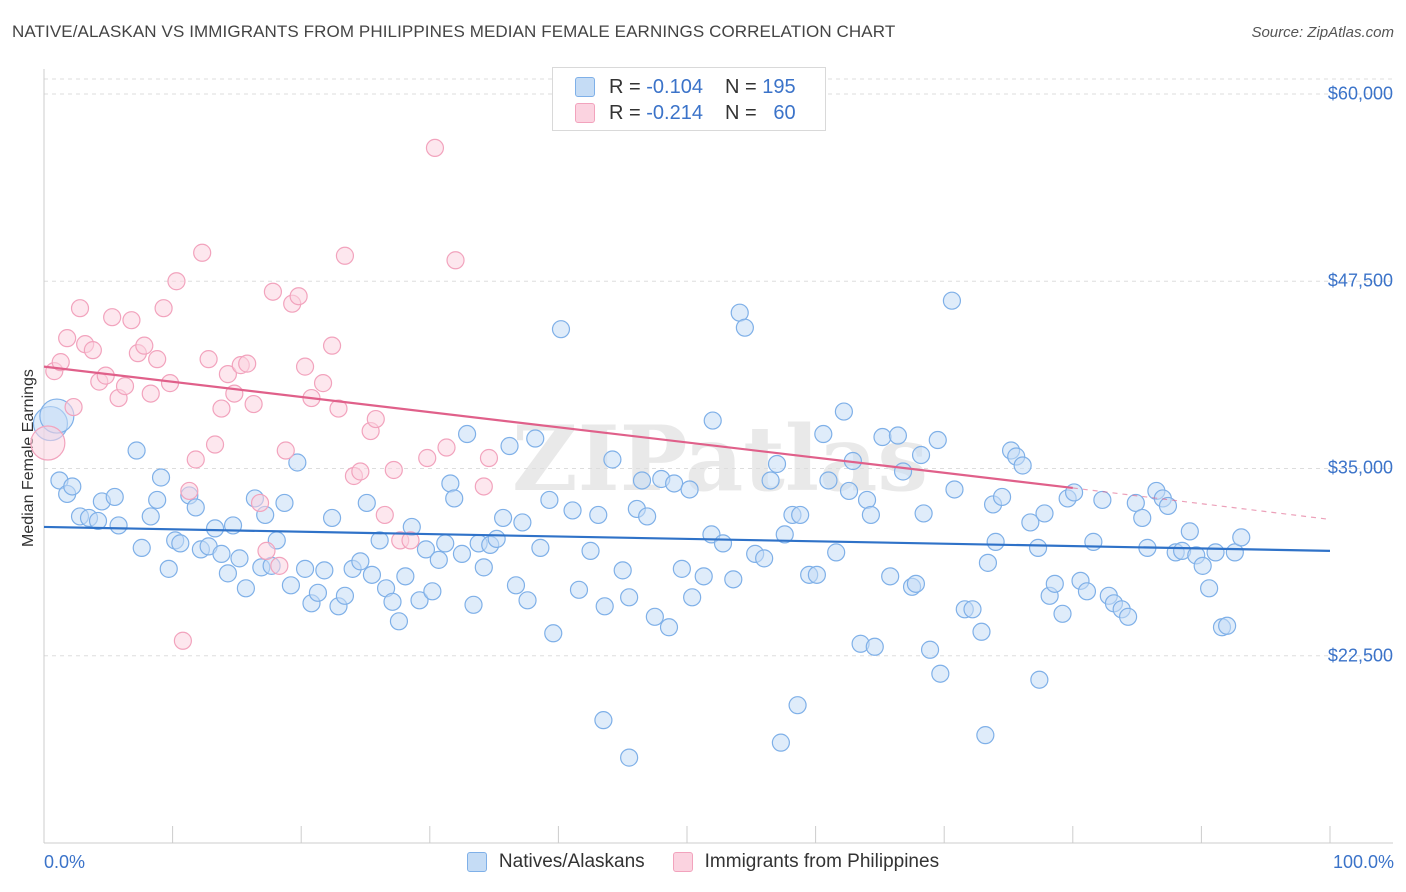  Describe the element at coordinates (571, 861) in the screenshot. I see `legend-label: Natives/Alaskans` at that location.